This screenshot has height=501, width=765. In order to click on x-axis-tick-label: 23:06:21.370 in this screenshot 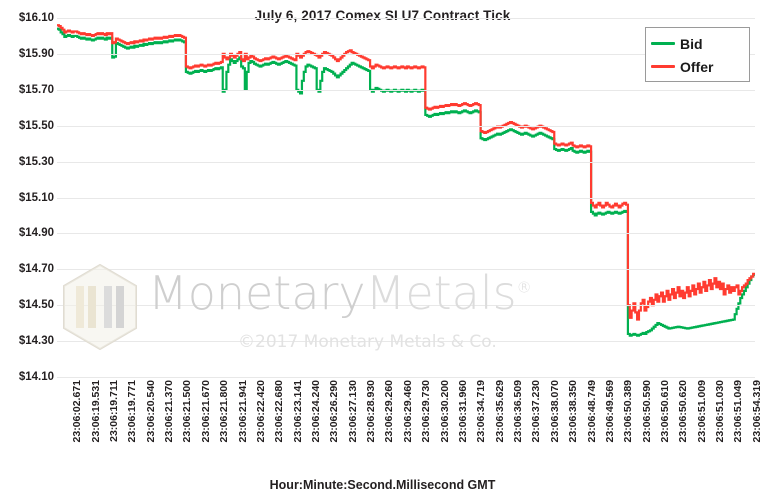, I will do `click(169, 411)`.